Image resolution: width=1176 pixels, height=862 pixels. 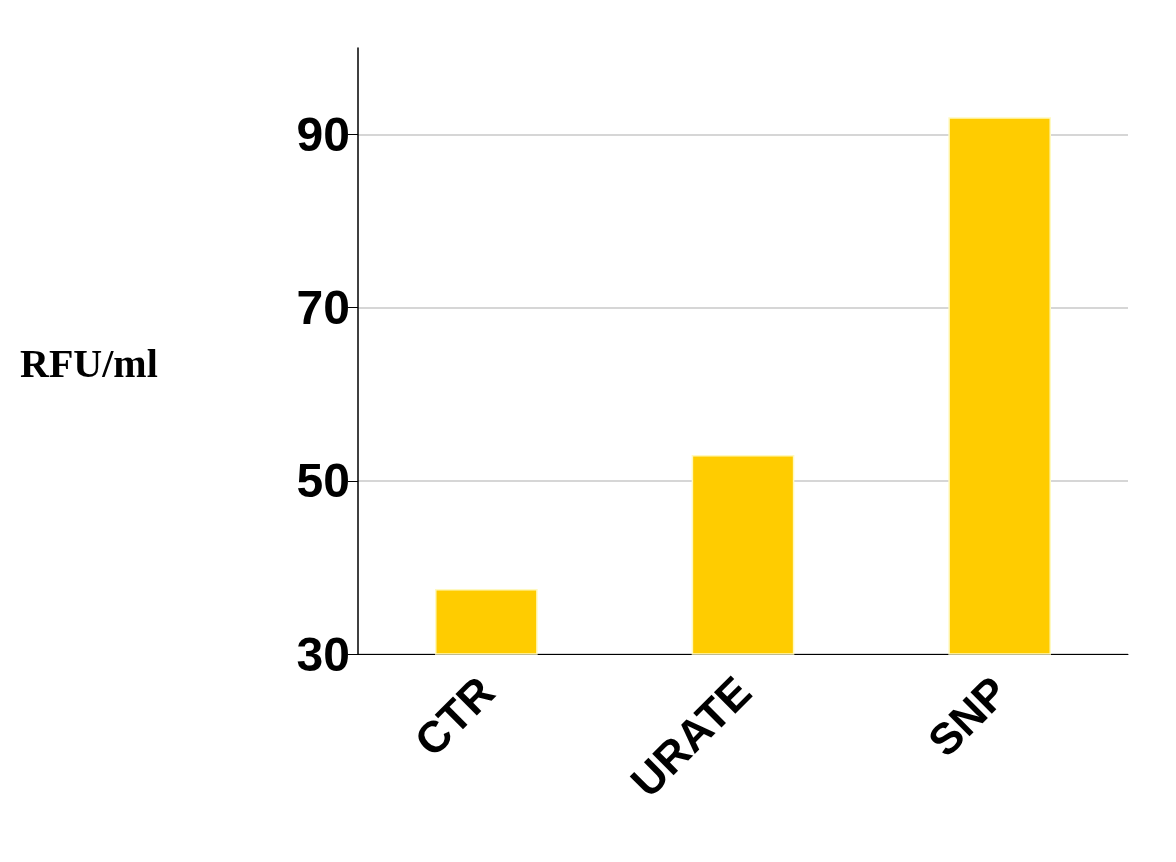 What do you see at coordinates (323, 481) in the screenshot?
I see `y-tick-label: 50` at bounding box center [323, 481].